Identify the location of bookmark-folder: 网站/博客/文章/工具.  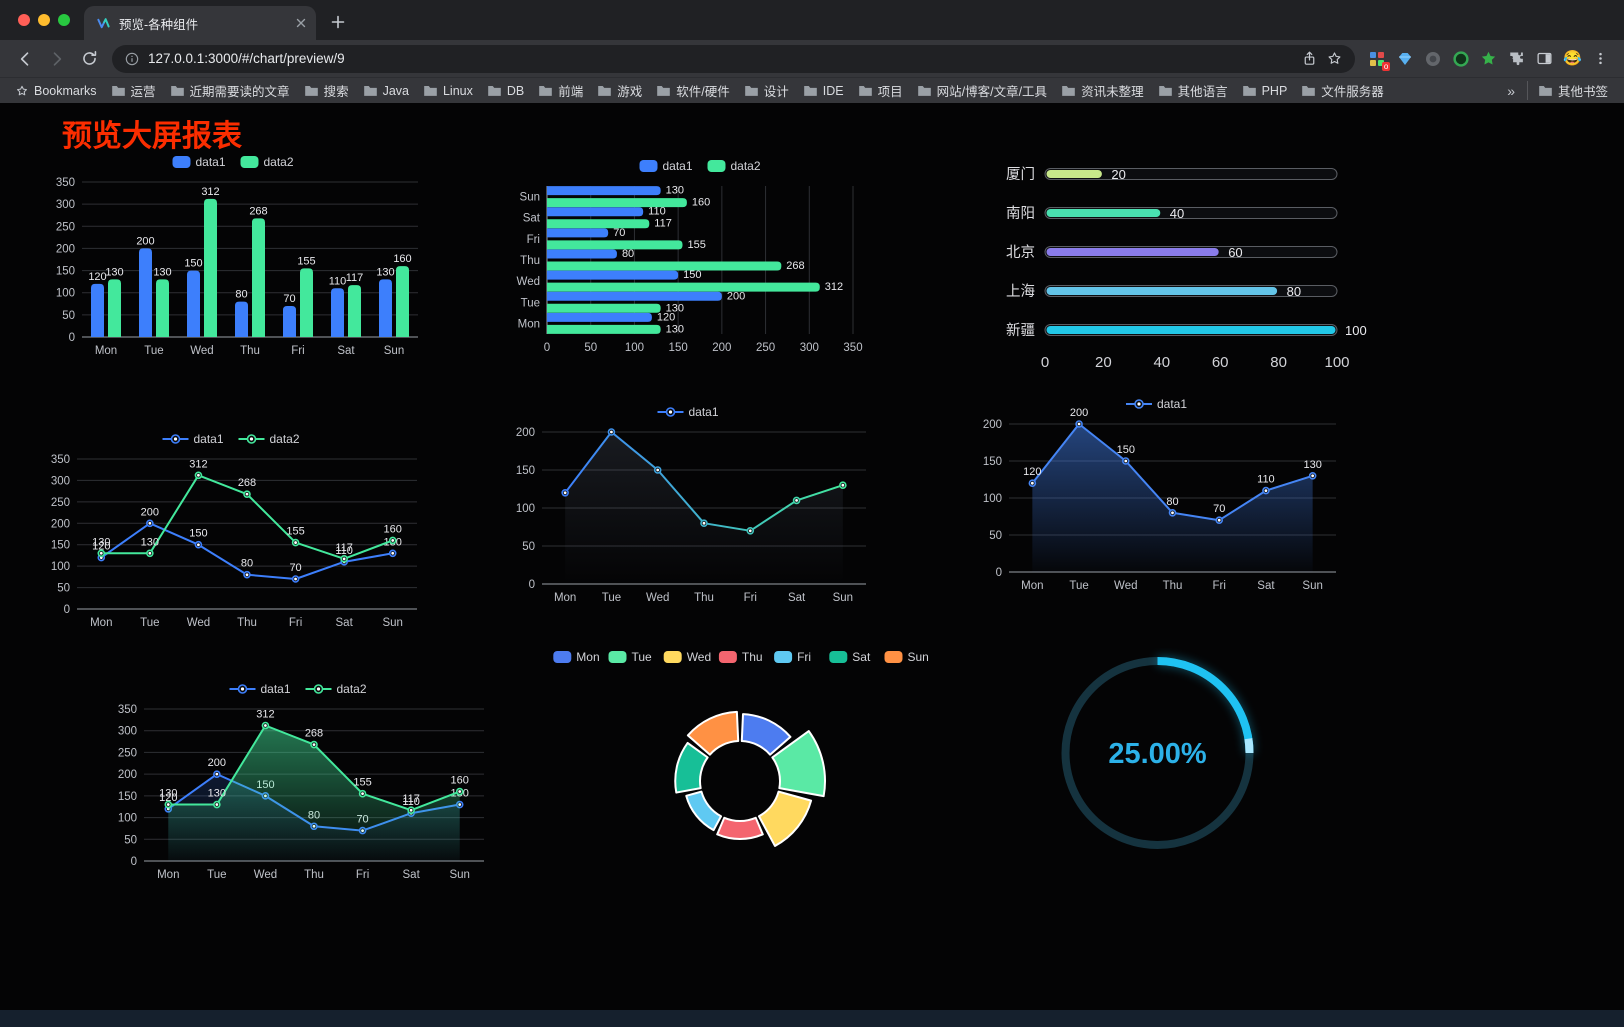
(982, 91).